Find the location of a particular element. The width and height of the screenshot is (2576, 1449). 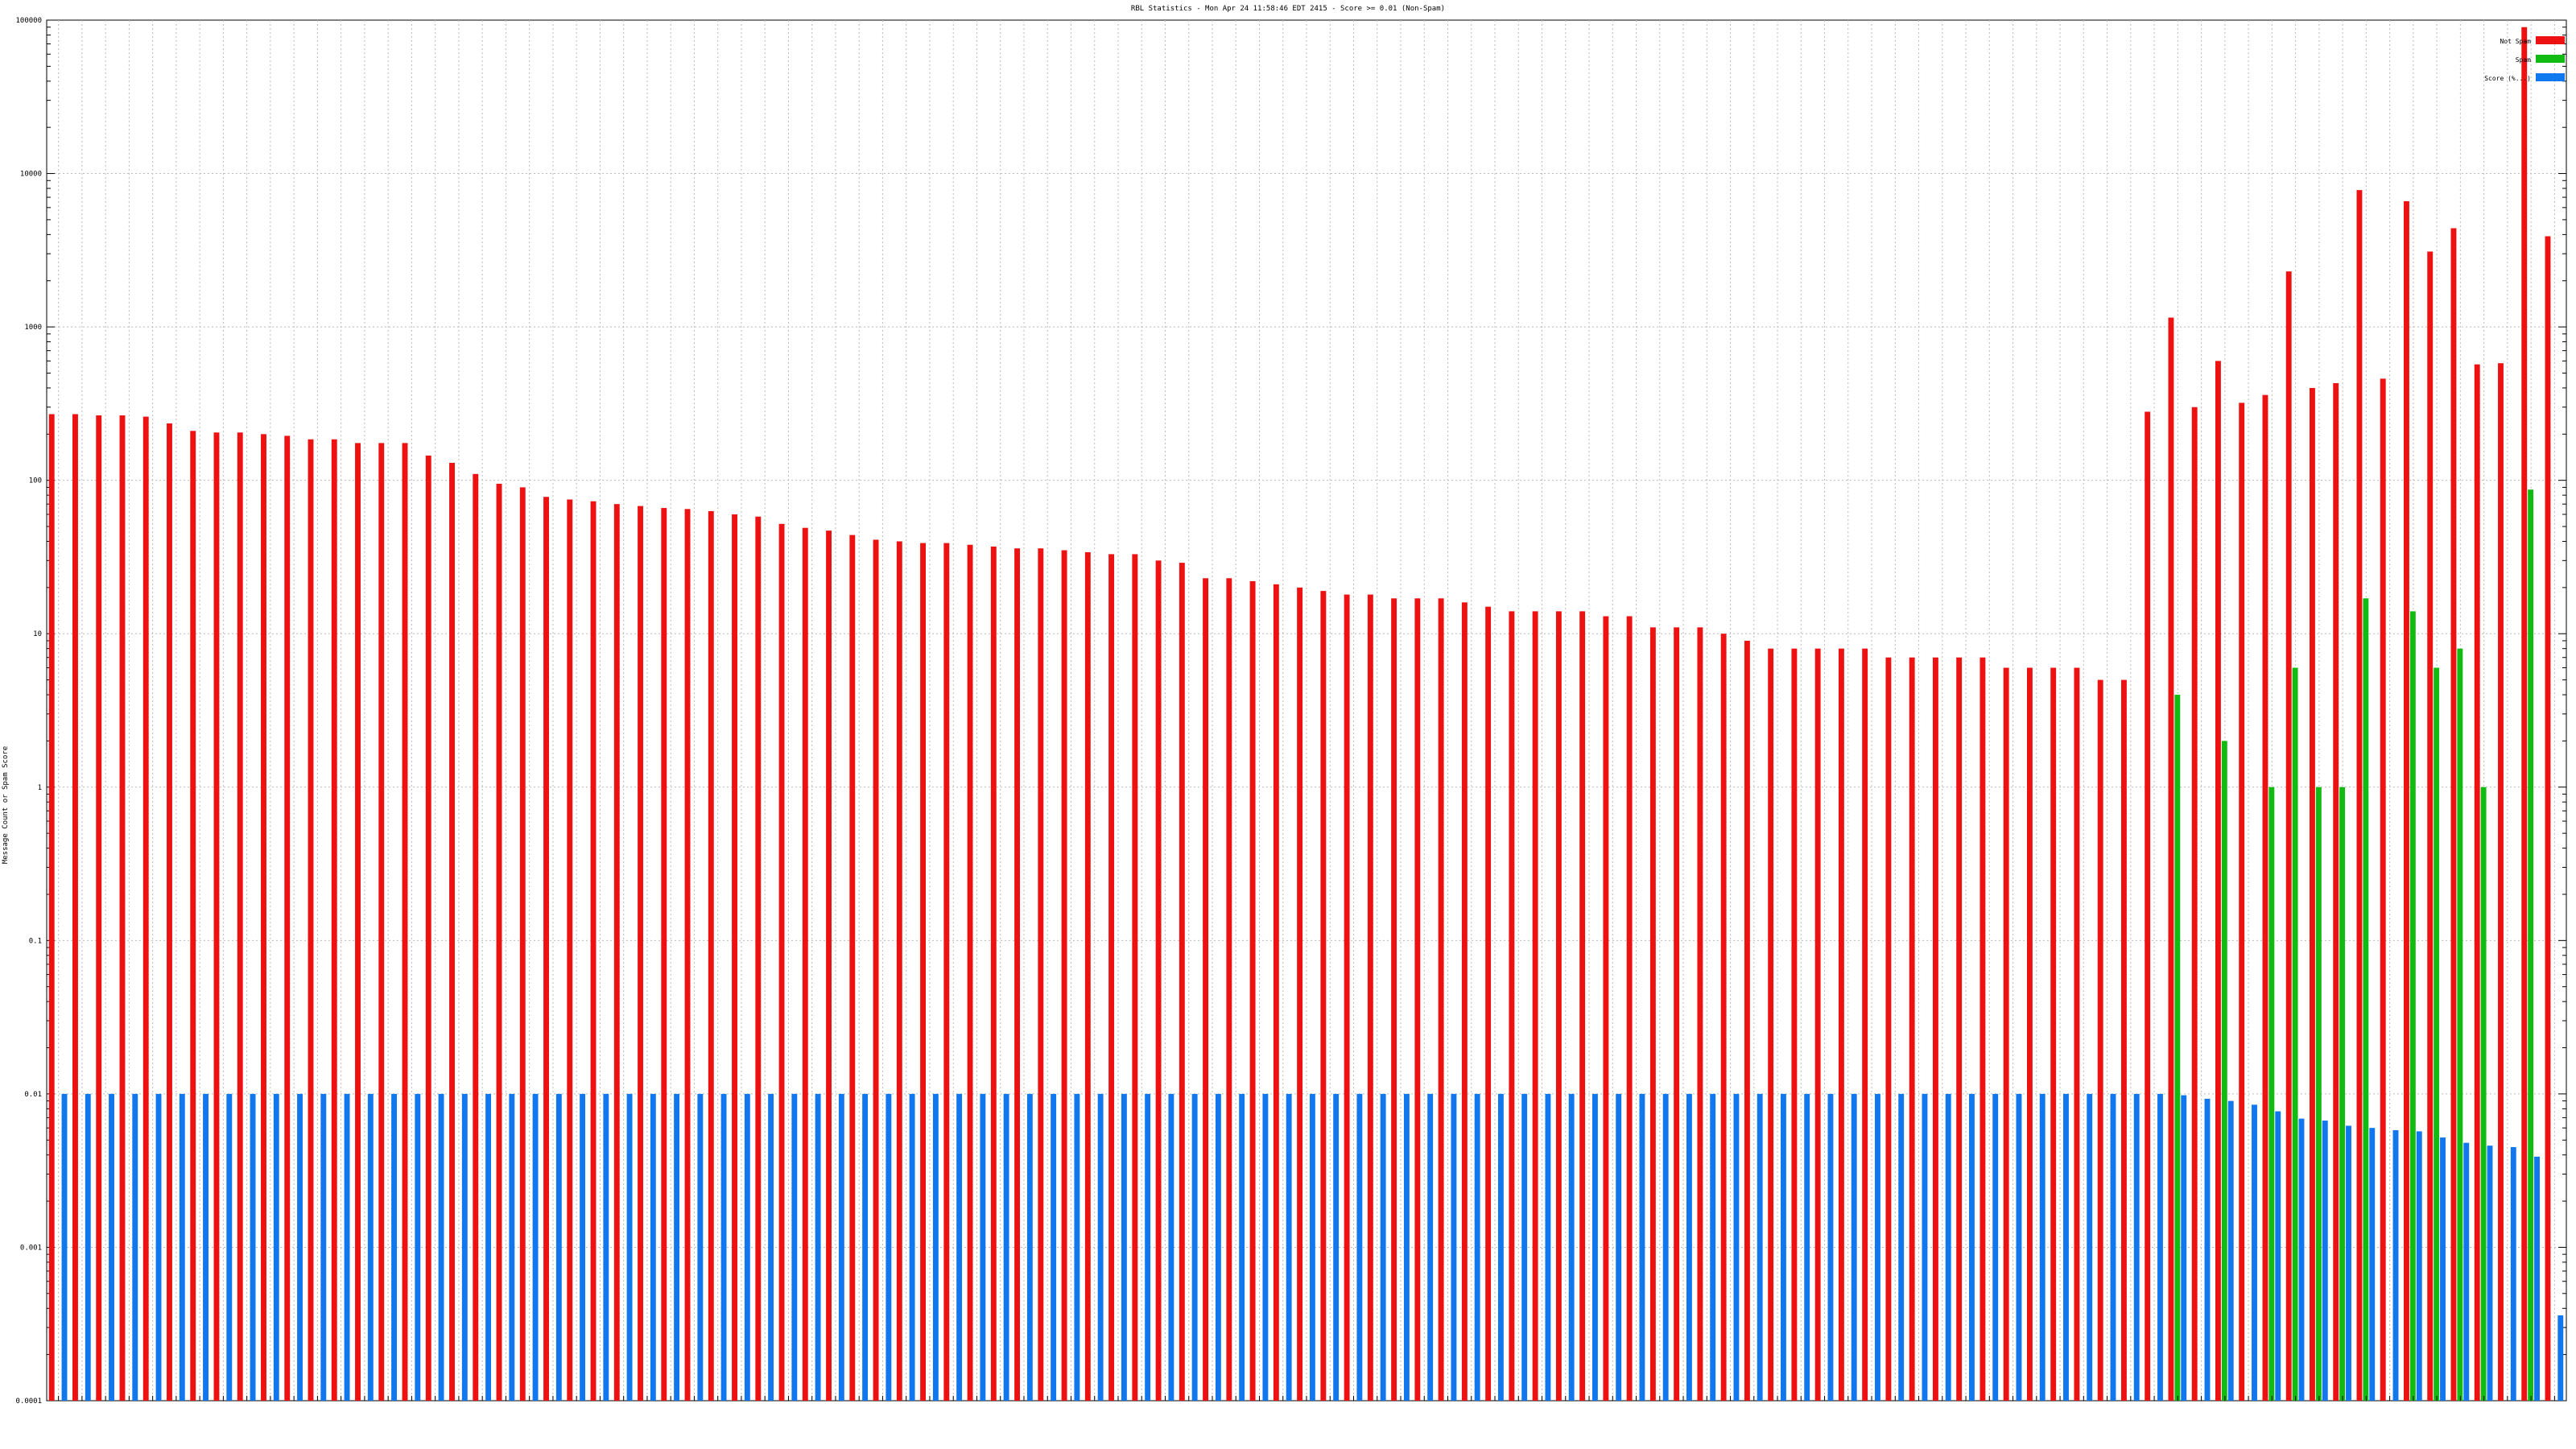

legend-swatch is located at coordinates (2550, 77).